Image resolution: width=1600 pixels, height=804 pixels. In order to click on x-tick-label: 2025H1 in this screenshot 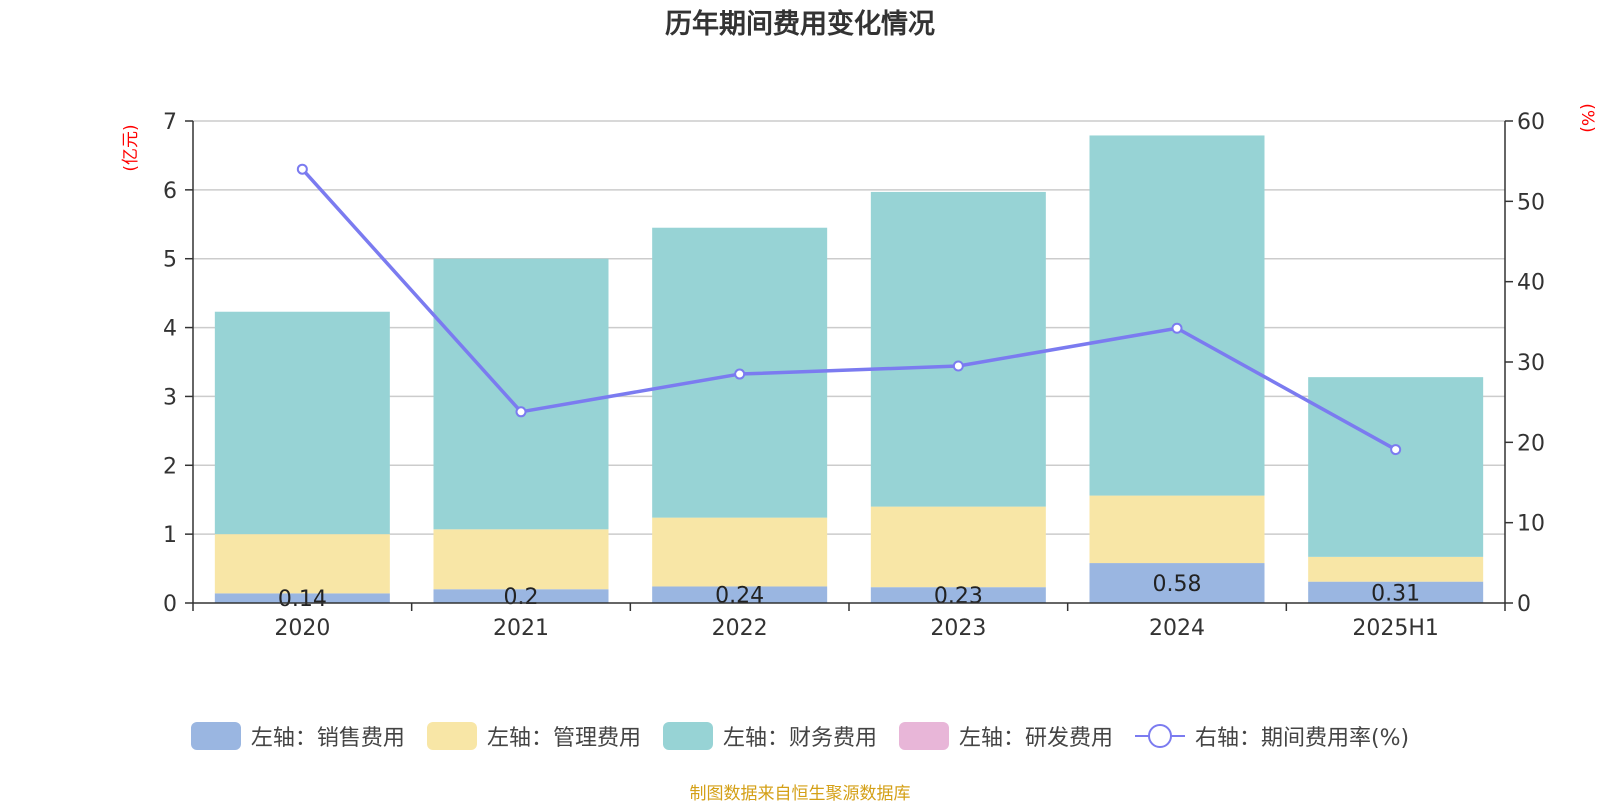, I will do `click(1395, 628)`.